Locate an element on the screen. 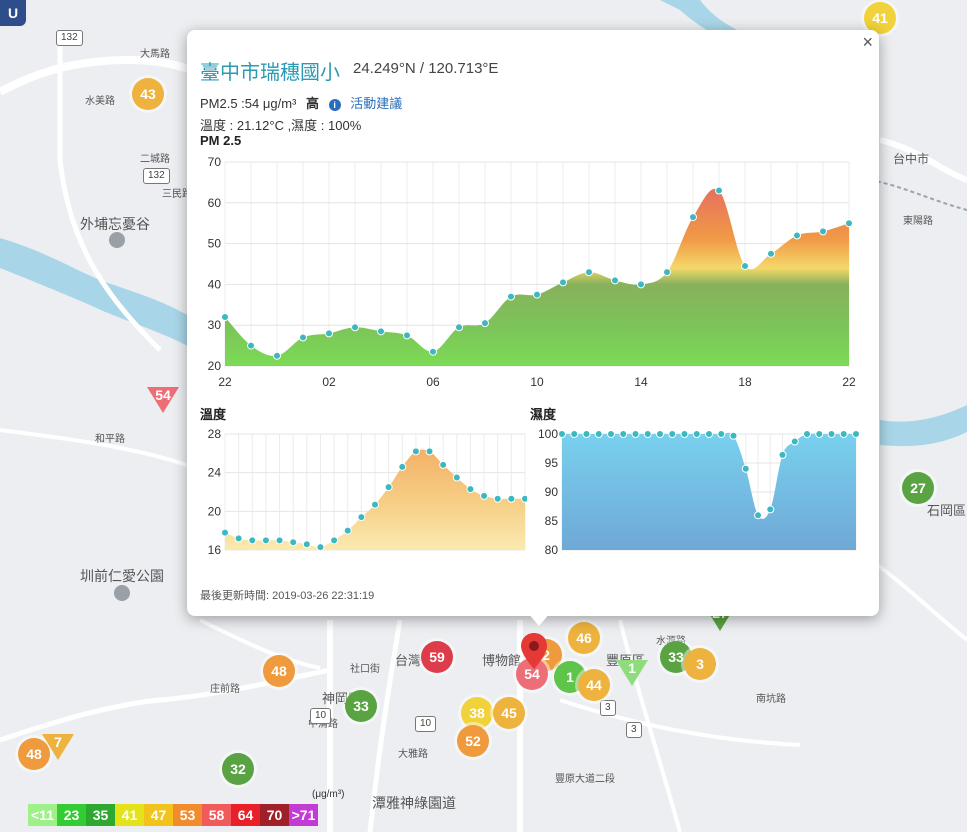 This screenshot has height=832, width=967. station-marker: 41 is located at coordinates (880, 18).